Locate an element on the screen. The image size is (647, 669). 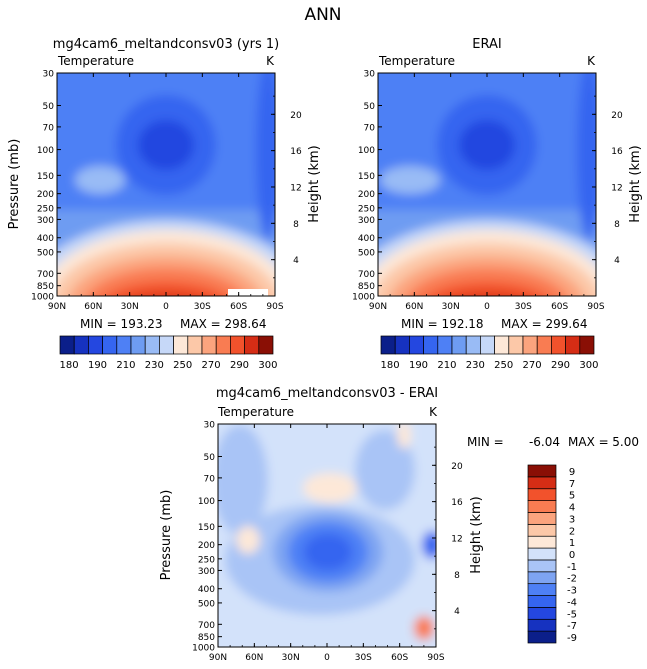
x-tick-label: 90N is located at coordinates (218, 658).